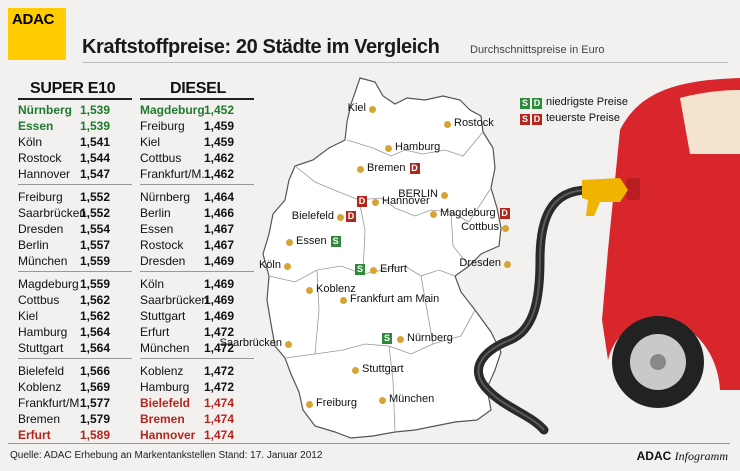 The width and height of the screenshot is (740, 471). Describe the element at coordinates (75, 229) in the screenshot. I see `price-row: Dresden 1,554` at that location.